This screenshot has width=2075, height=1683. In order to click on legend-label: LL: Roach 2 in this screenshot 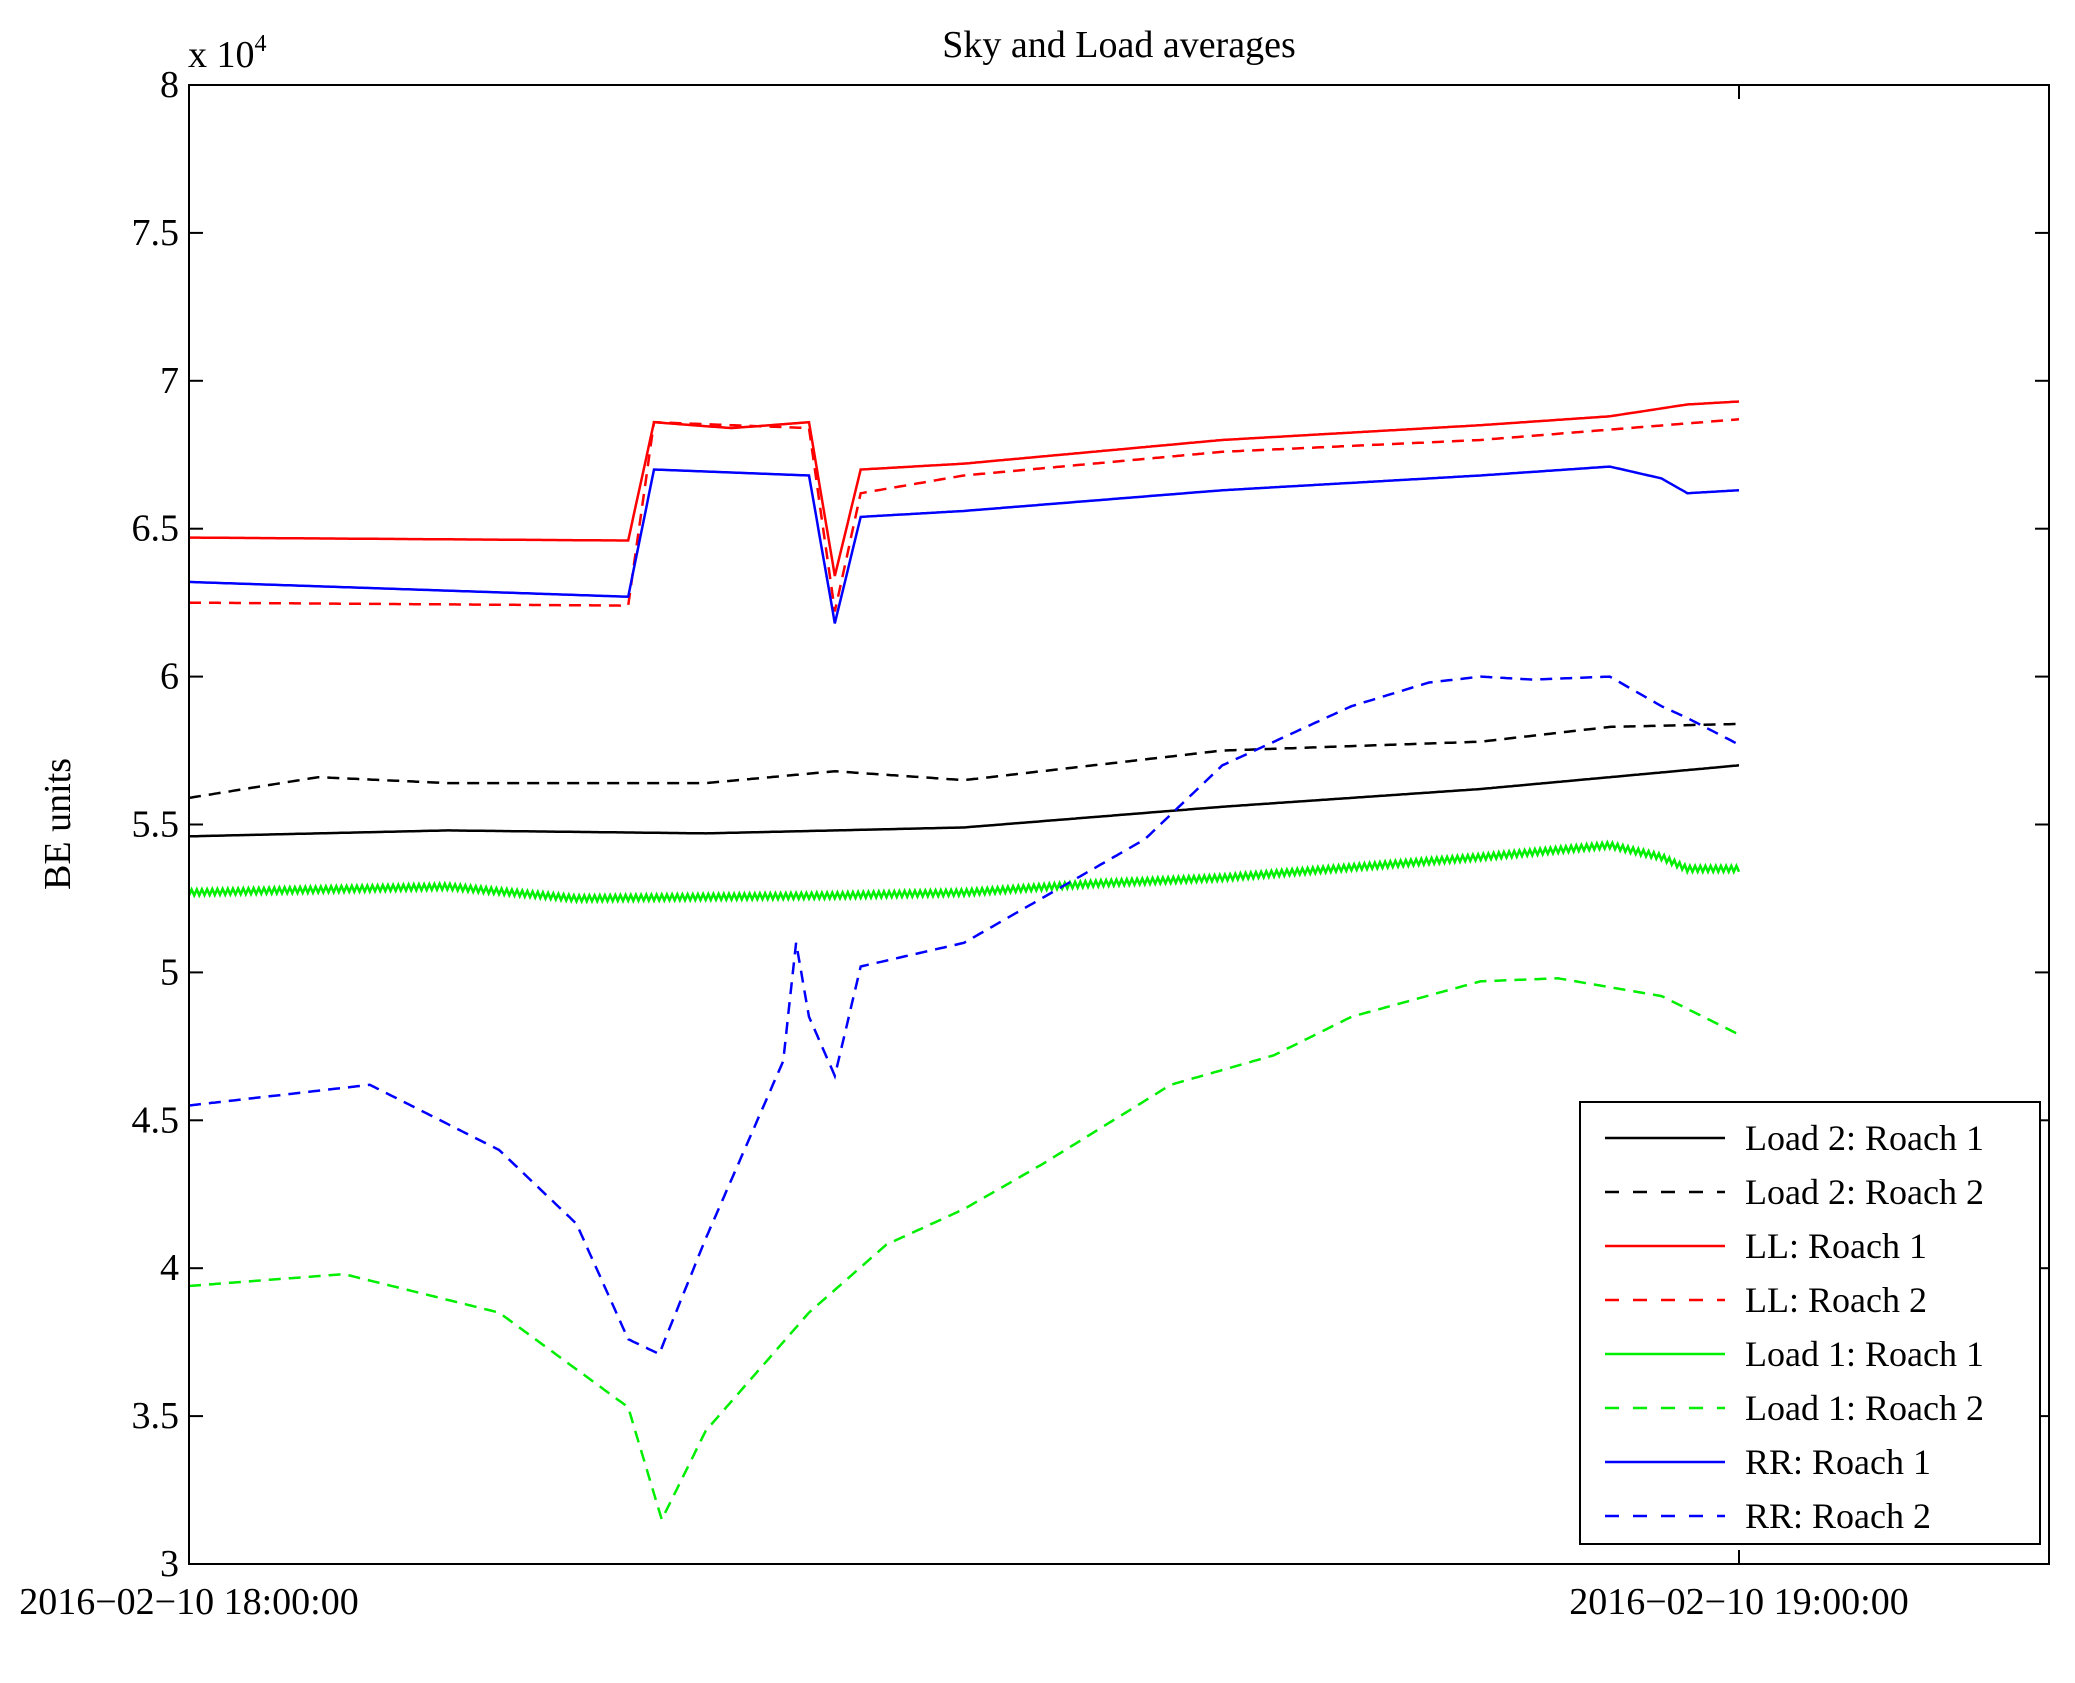, I will do `click(1836, 1300)`.